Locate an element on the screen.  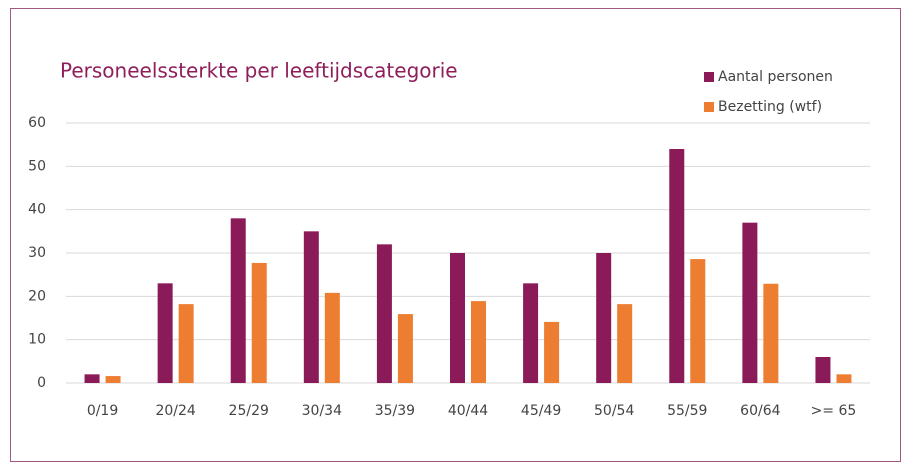
x-tick-label: 25/29 is located at coordinates (249, 411).